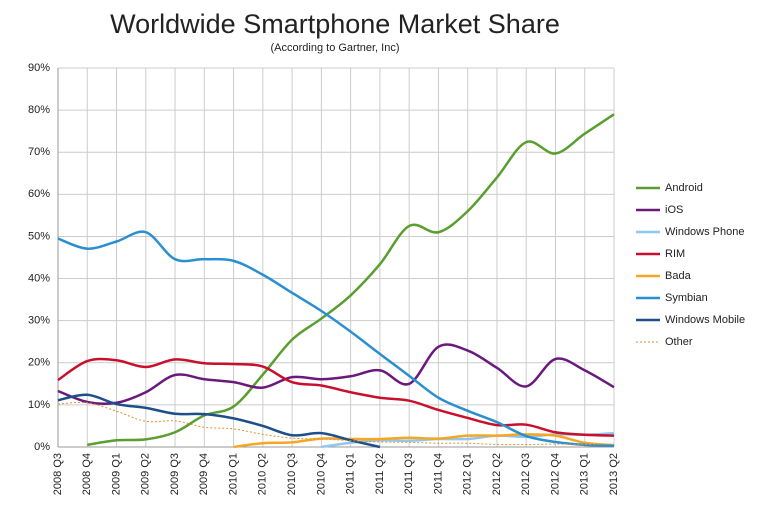 The image size is (768, 515). What do you see at coordinates (335, 24) in the screenshot?
I see `chart-title: Worldwide Smartphone Market Share` at bounding box center [335, 24].